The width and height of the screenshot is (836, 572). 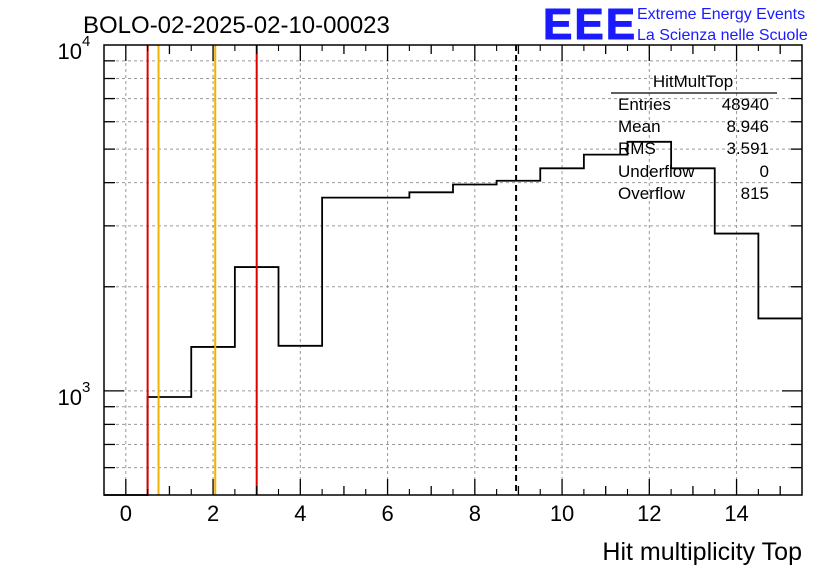 I want to click on stats-row-rms: RMS 3.591, so click(x=693, y=148).